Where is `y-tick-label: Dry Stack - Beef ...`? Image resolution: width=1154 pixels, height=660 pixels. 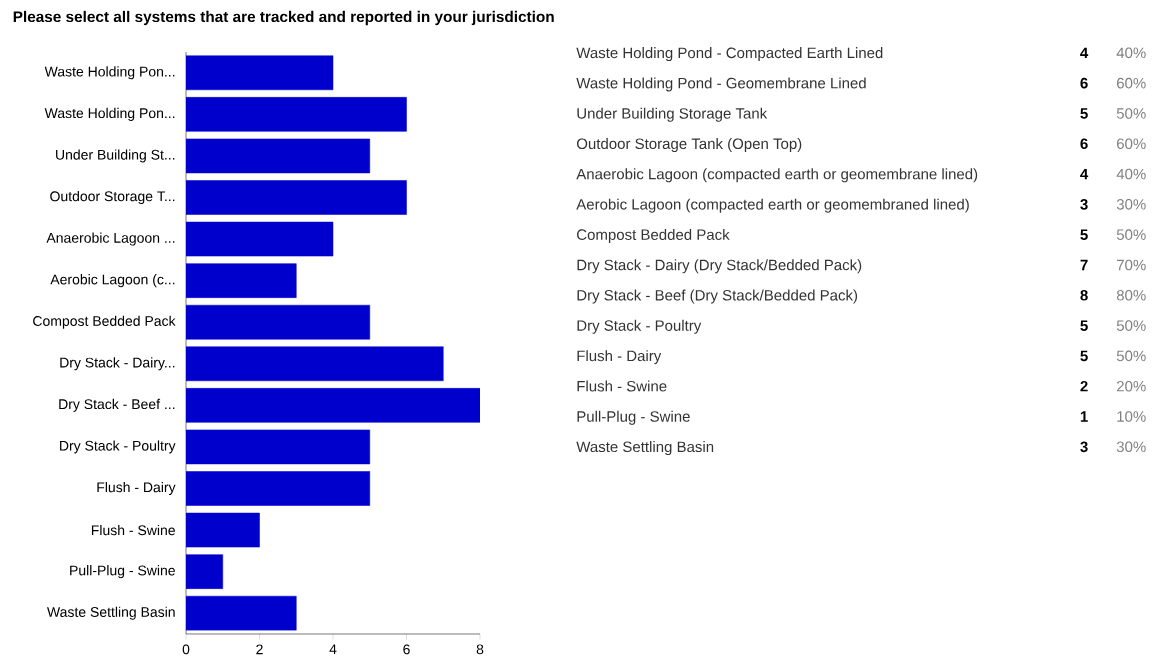 y-tick-label: Dry Stack - Beef ... is located at coordinates (117, 405).